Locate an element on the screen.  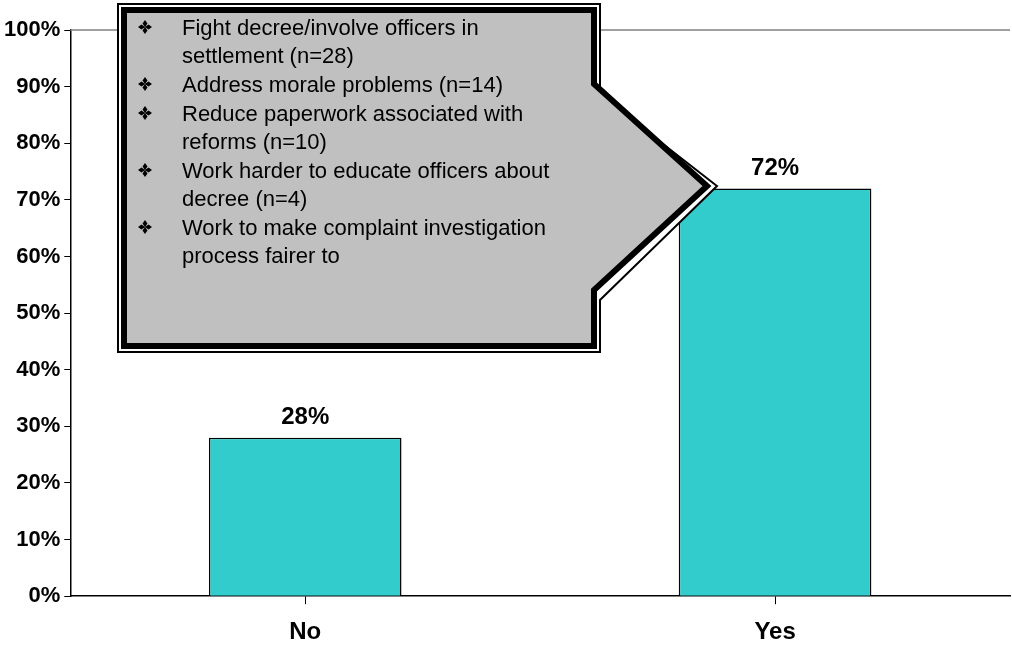
y-tick-label: 50% is located at coordinates (38, 312).